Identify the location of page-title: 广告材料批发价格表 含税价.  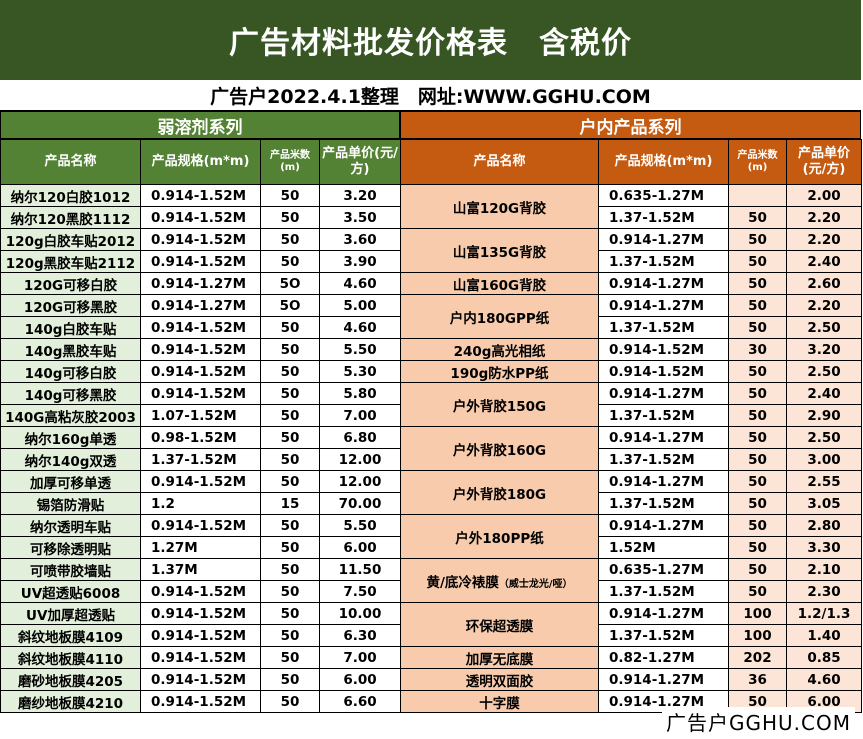
(430, 40).